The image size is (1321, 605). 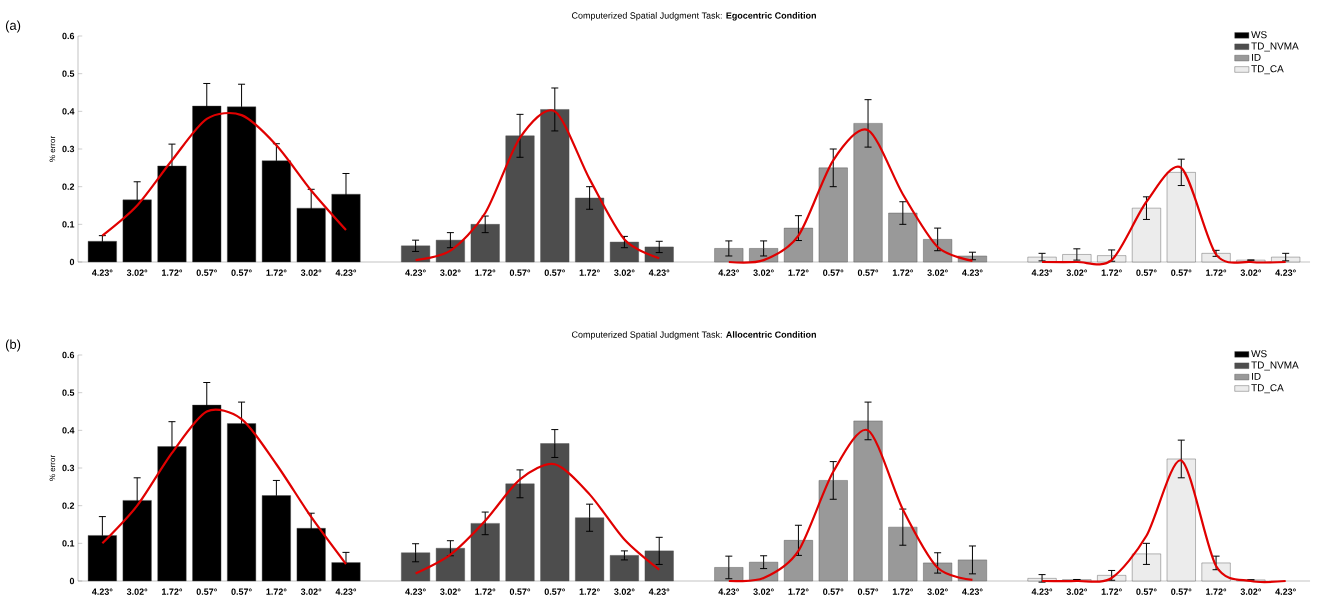 I want to click on chart-title: Computerized Spatial Judgment Task: Allocentric Condition, so click(x=693, y=335).